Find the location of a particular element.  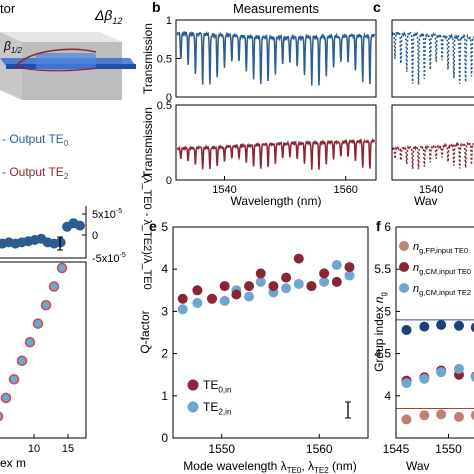

f-ylabel-sub: g is located at coordinates (383, 294).